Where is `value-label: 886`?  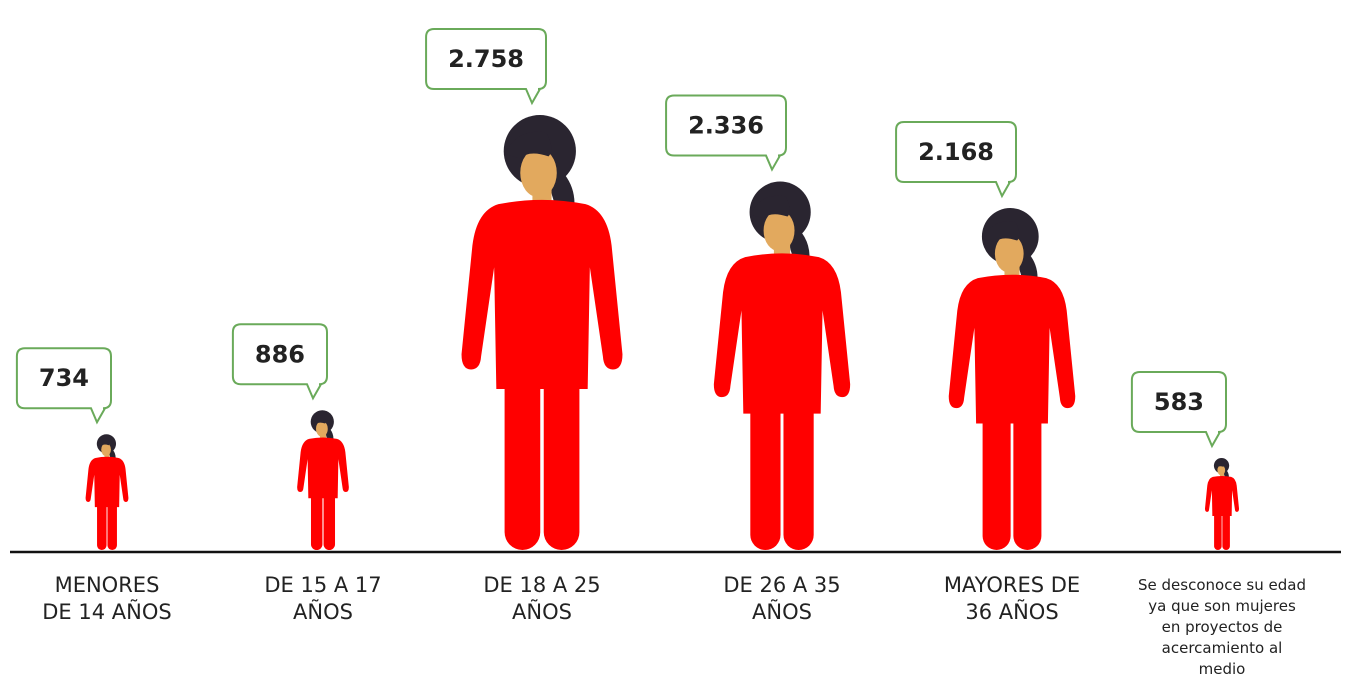
value-label: 886 is located at coordinates (280, 354).